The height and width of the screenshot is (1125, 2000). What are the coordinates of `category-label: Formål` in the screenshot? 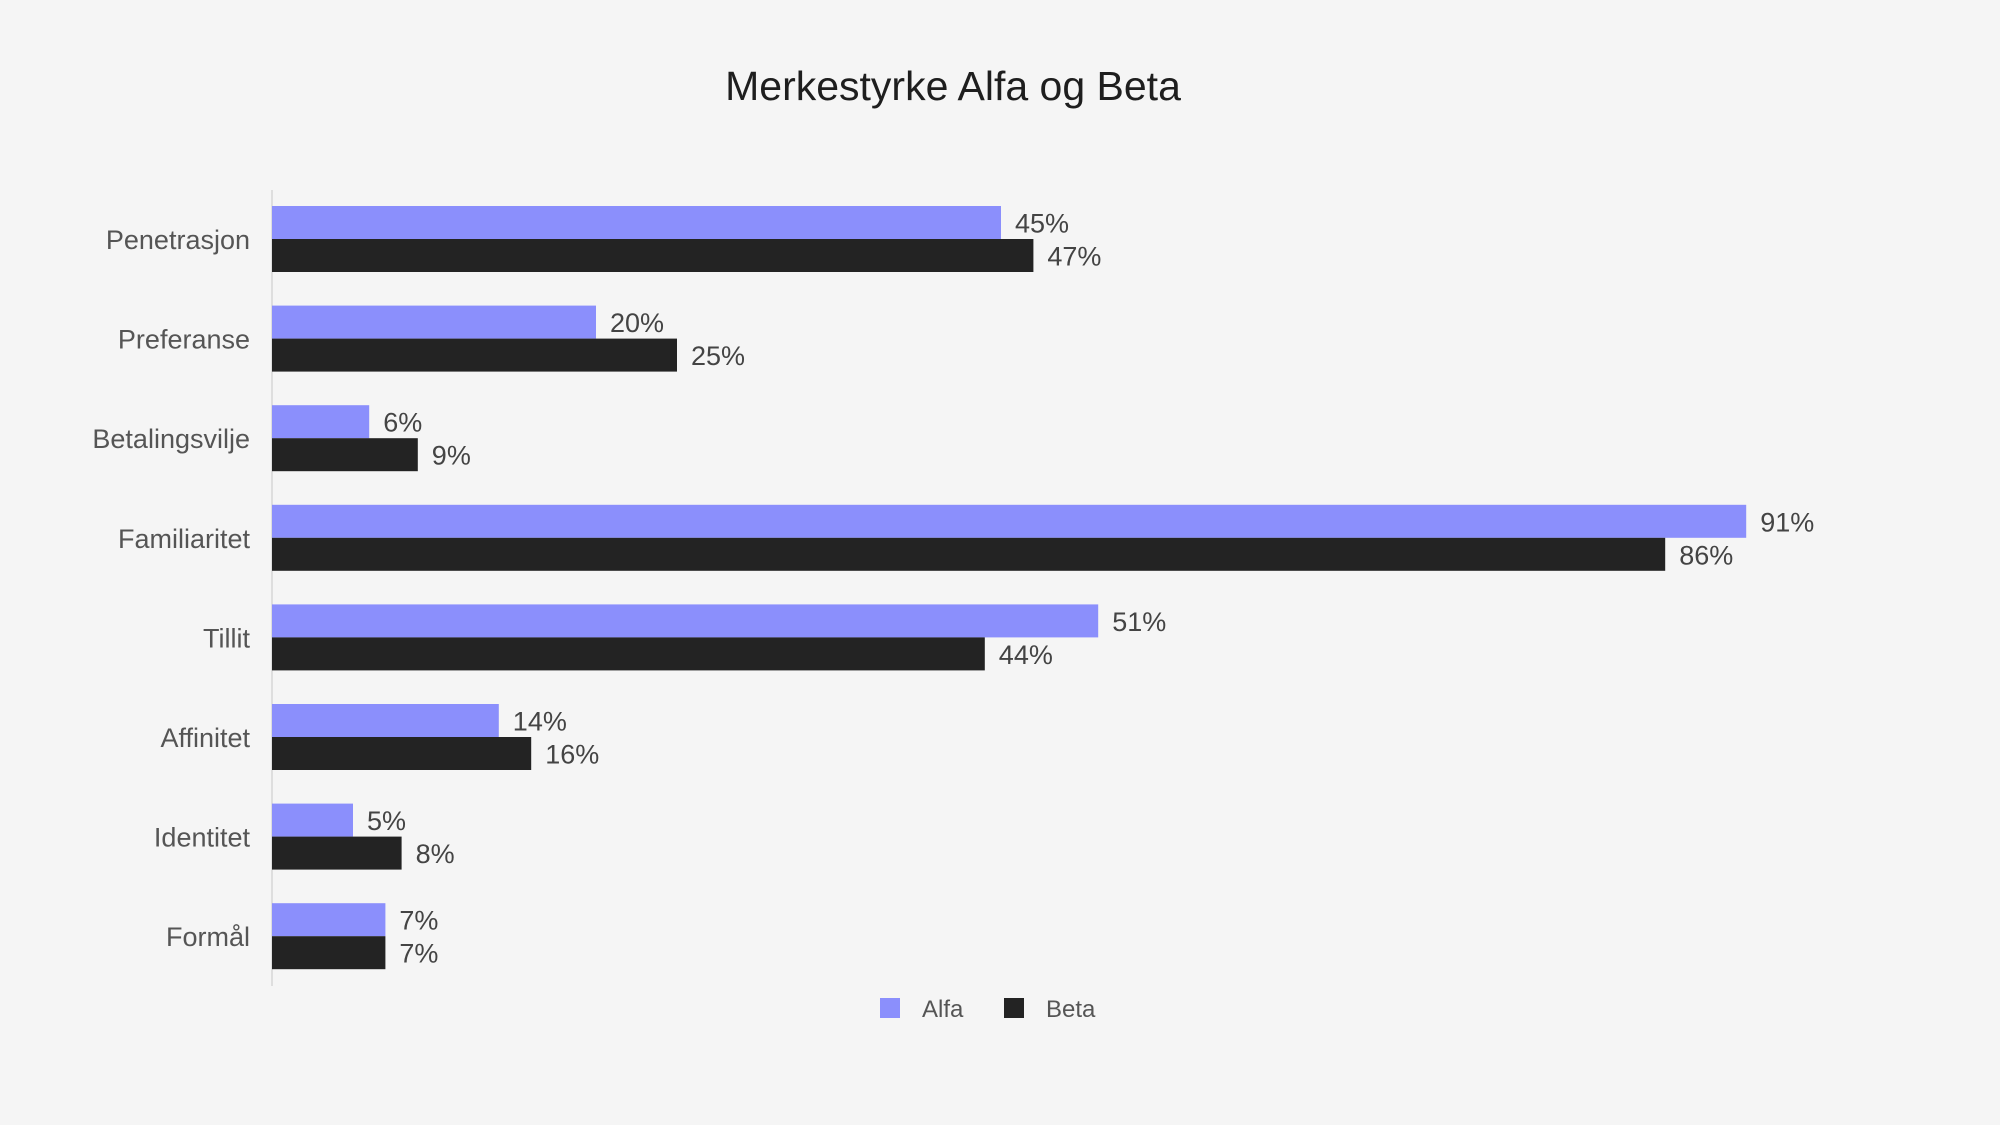 It's located at (208, 937).